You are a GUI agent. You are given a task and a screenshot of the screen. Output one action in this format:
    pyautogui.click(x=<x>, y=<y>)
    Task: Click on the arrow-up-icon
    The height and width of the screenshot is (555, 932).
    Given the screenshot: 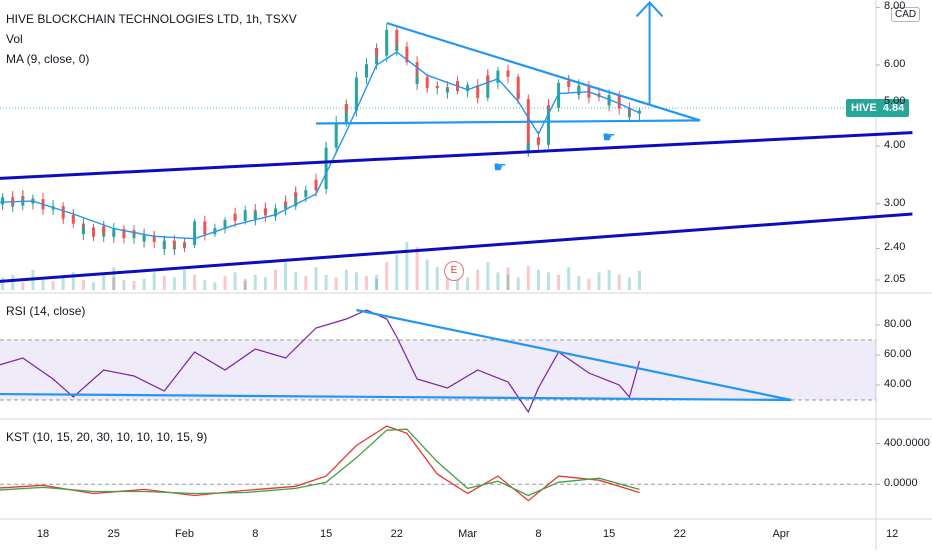 What is the action you would take?
    pyautogui.click(x=649, y=9)
    